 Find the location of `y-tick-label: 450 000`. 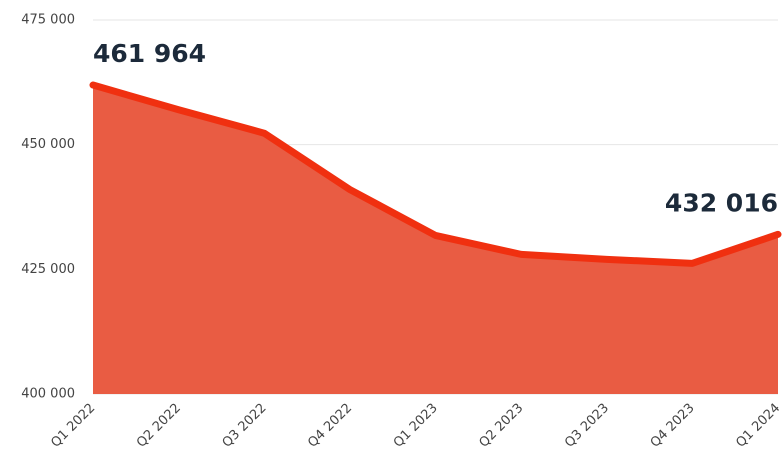

y-tick-label: 450 000 is located at coordinates (48, 144).